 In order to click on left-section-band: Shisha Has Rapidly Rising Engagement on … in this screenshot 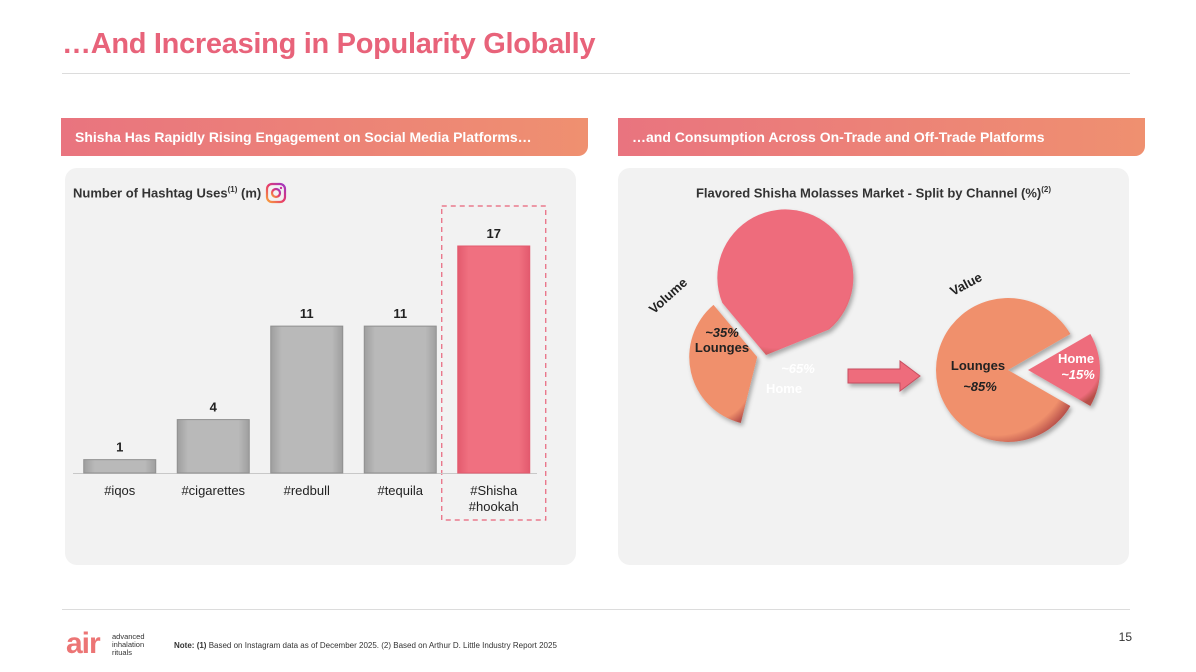, I will do `click(324, 137)`.